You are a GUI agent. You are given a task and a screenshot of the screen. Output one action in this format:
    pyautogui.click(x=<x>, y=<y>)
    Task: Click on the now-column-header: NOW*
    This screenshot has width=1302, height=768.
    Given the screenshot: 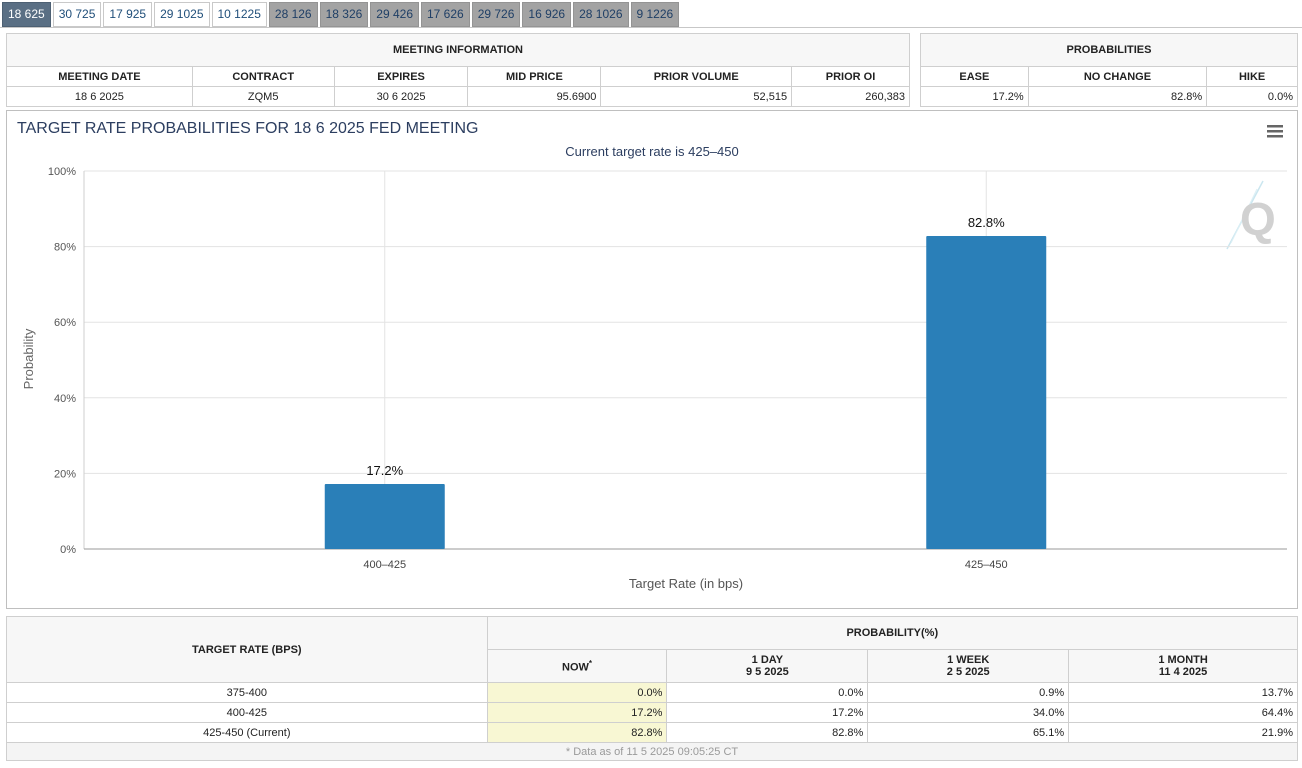 What is the action you would take?
    pyautogui.click(x=577, y=666)
    